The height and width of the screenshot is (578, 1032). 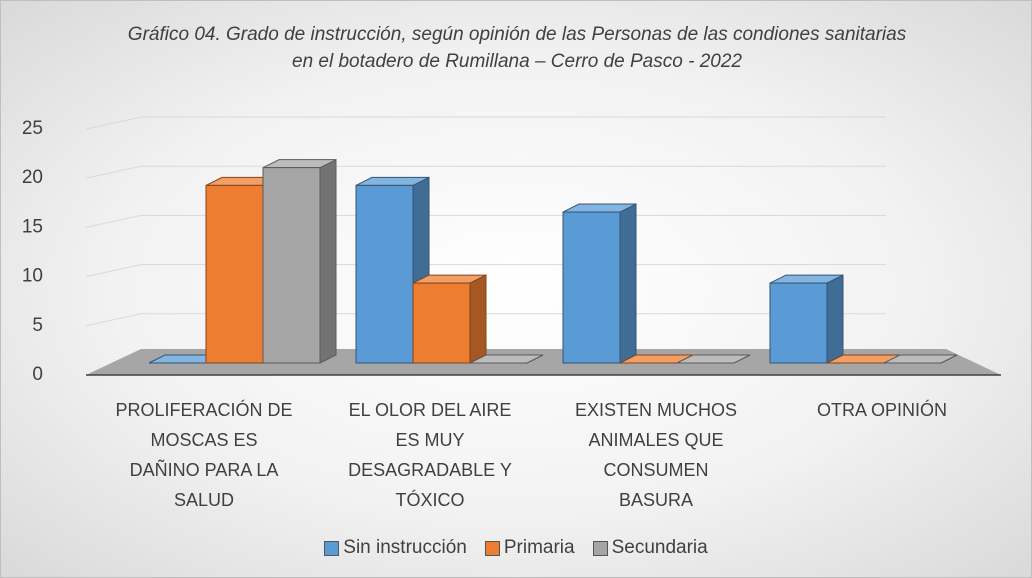 What do you see at coordinates (32, 128) in the screenshot?
I see `y-tick-label: 25` at bounding box center [32, 128].